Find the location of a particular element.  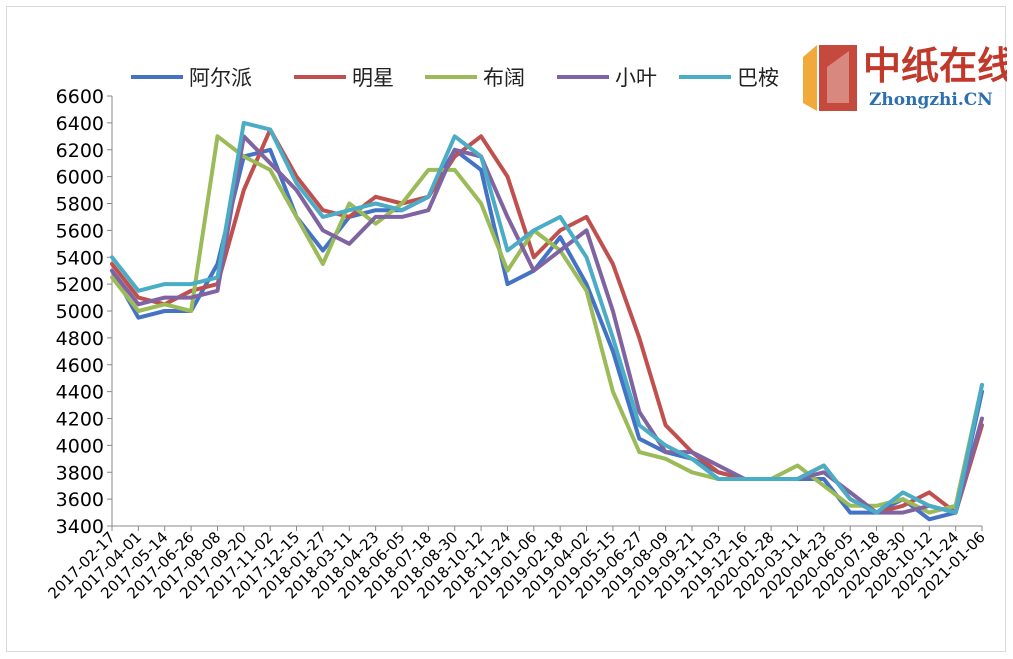

legend-item: 明星 is located at coordinates (344, 78).